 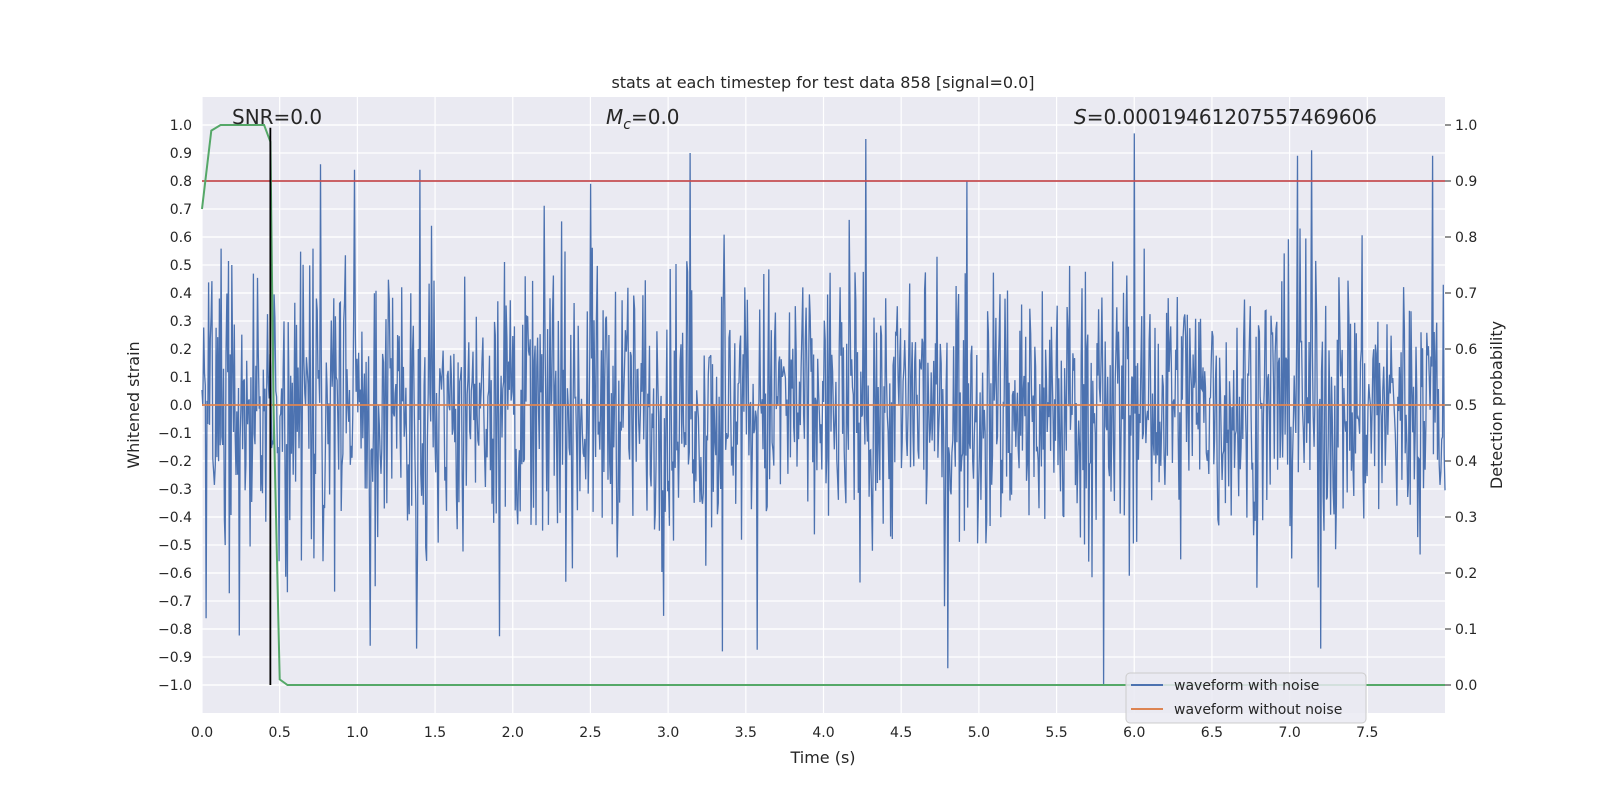 What do you see at coordinates (175, 574) in the screenshot?
I see `y-tick-label-left: −0.6` at bounding box center [175, 574].